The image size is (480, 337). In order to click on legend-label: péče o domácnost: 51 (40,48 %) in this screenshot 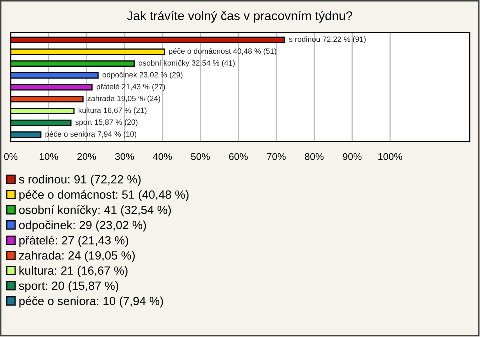, I will do `click(104, 196)`.